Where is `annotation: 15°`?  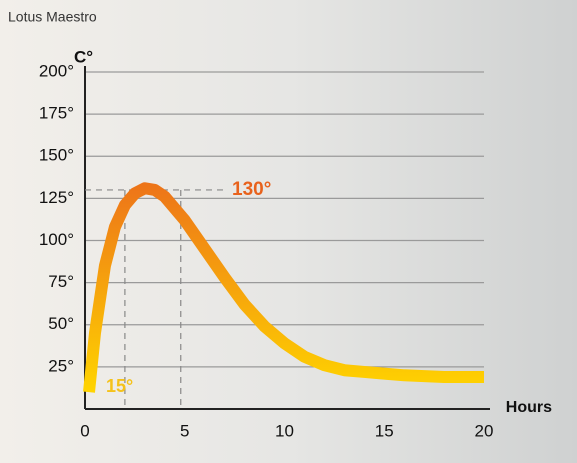
annotation: 15° is located at coordinates (119, 386).